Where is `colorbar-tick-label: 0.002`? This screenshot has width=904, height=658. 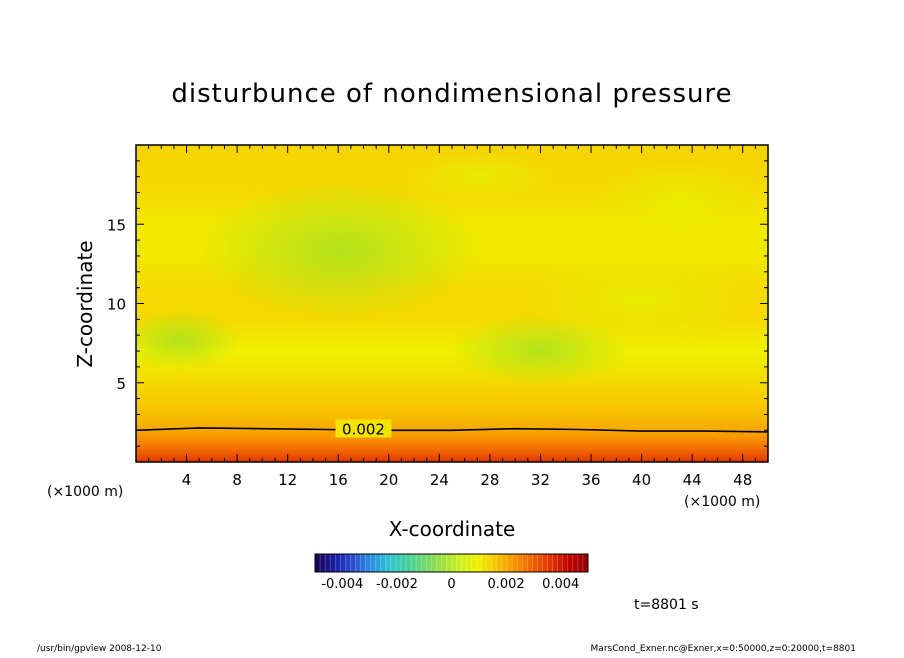
colorbar-tick-label: 0.002 is located at coordinates (505, 584).